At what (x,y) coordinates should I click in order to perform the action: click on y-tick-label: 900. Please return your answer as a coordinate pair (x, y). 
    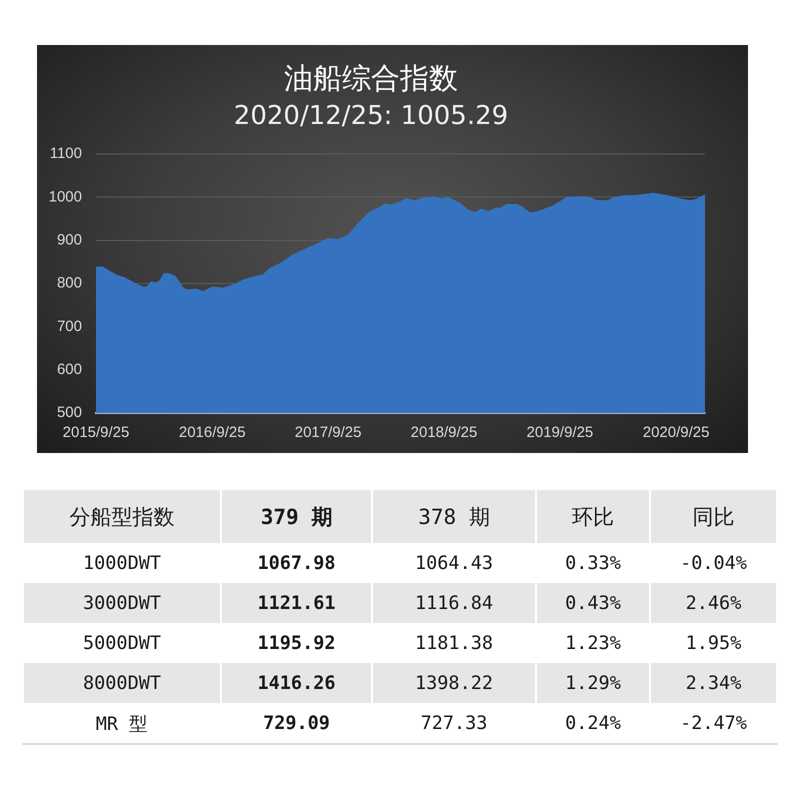
    Looking at the image, I should click on (69, 239).